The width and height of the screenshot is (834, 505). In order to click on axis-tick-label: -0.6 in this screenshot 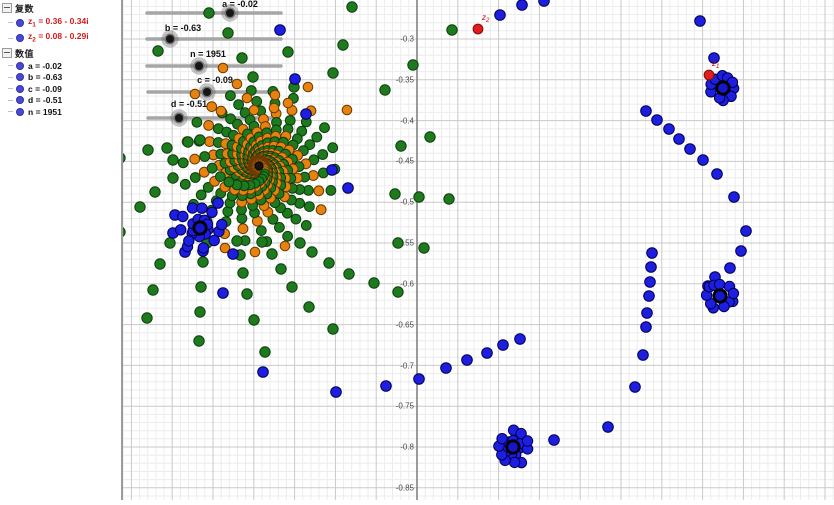, I will do `click(407, 284)`.